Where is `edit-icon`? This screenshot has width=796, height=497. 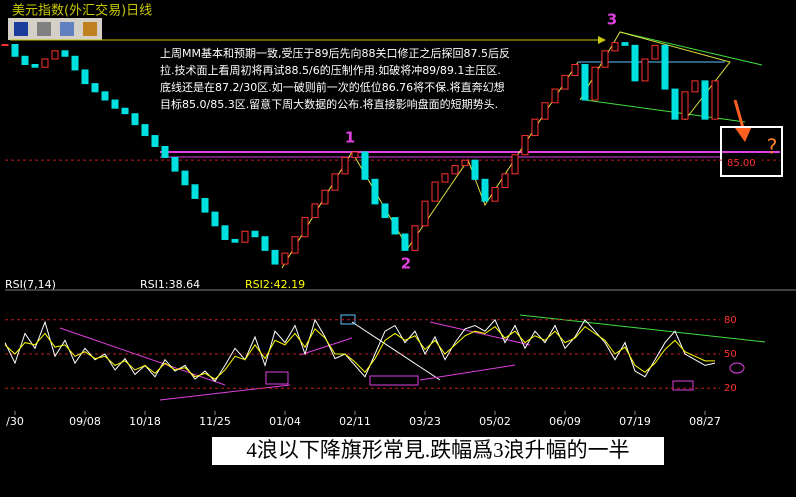 edit-icon is located at coordinates (90, 29).